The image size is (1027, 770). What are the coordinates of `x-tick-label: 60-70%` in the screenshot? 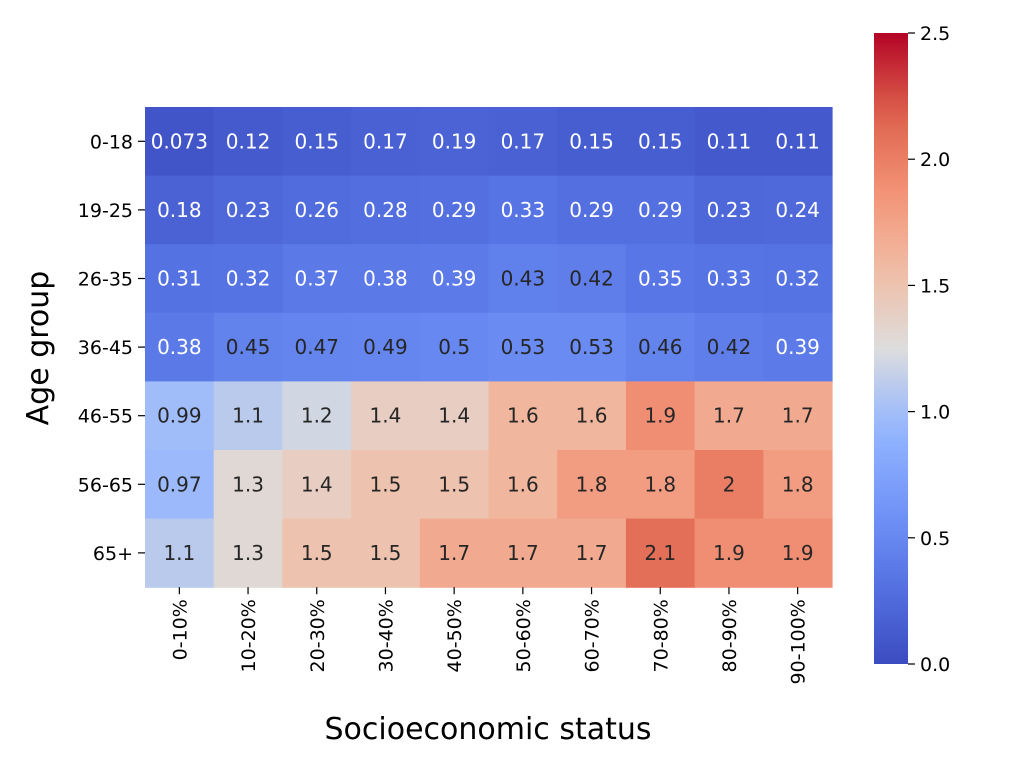 It's located at (593, 635).